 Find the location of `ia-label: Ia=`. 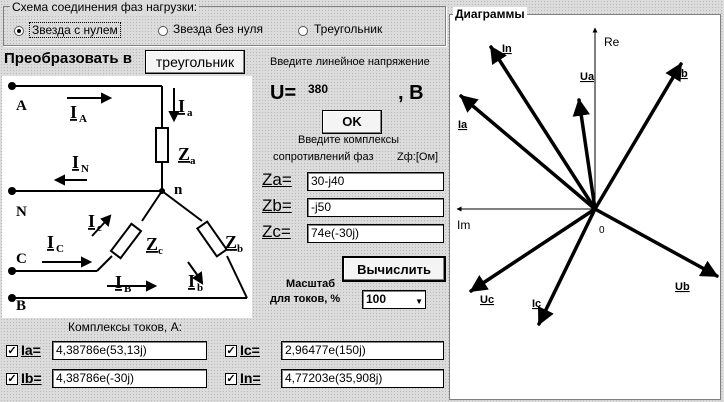

ia-label: Ia= is located at coordinates (31, 350).